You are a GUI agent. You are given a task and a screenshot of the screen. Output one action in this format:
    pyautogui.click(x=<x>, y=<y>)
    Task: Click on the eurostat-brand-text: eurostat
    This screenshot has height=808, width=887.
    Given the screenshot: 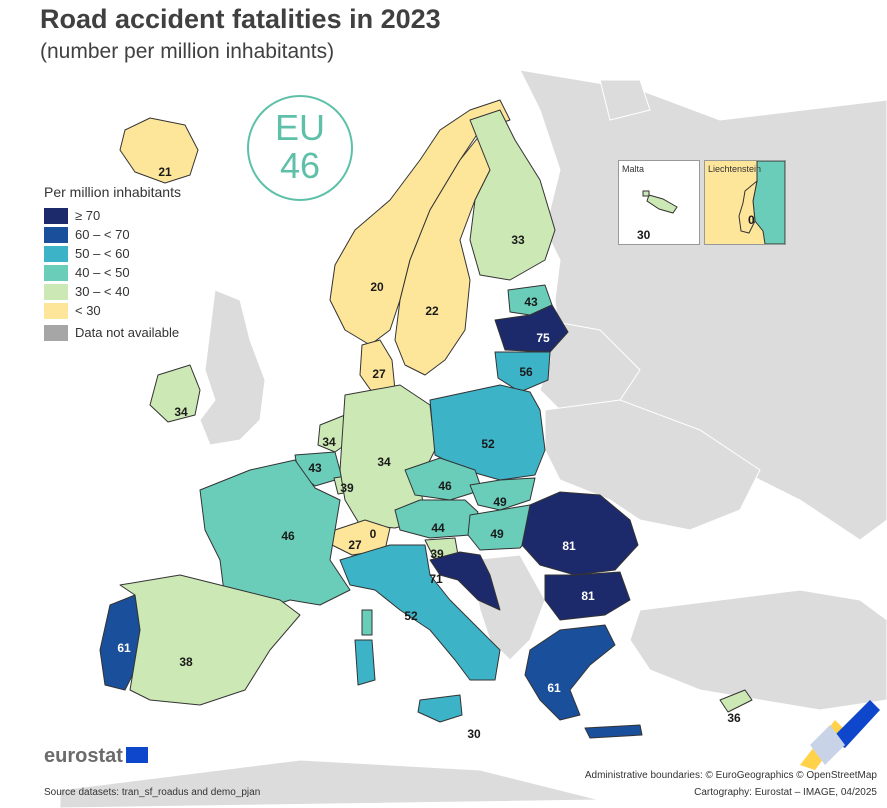 What is the action you would take?
    pyautogui.click(x=83, y=756)
    